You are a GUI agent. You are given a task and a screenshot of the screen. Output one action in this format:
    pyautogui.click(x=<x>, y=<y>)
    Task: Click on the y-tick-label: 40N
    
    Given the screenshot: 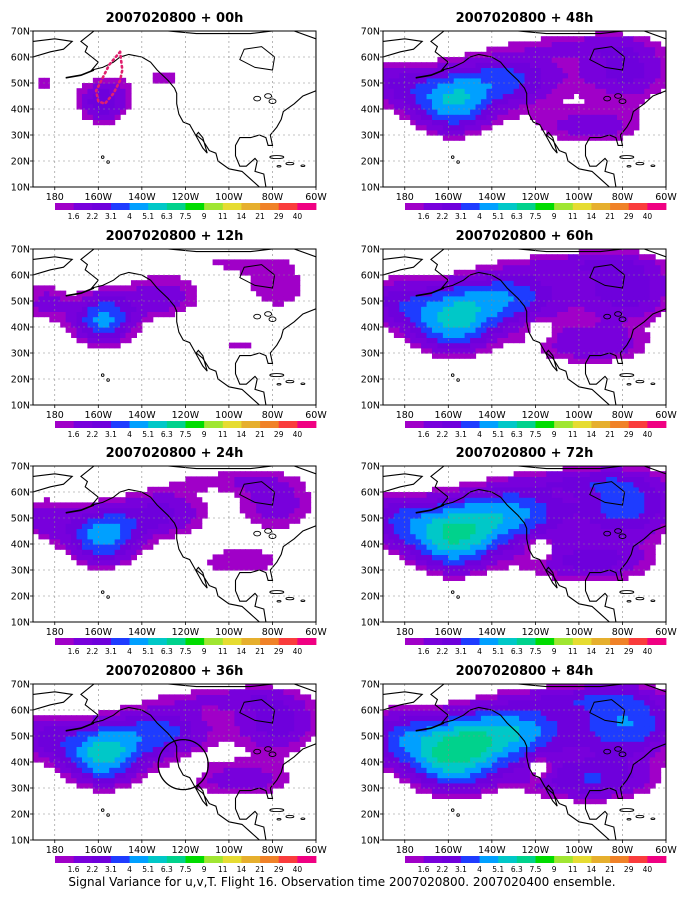 What is the action you would take?
    pyautogui.click(x=20, y=110)
    